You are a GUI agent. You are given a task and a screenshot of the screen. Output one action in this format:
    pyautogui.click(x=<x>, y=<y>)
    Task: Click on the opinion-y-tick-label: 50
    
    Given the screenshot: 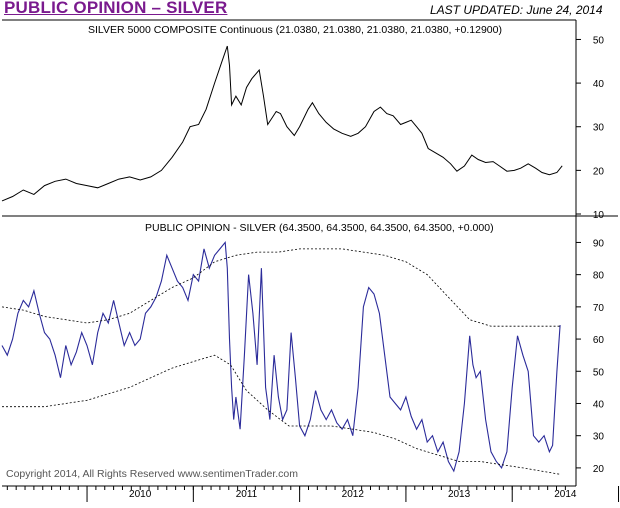 What is the action you would take?
    pyautogui.click(x=599, y=372)
    